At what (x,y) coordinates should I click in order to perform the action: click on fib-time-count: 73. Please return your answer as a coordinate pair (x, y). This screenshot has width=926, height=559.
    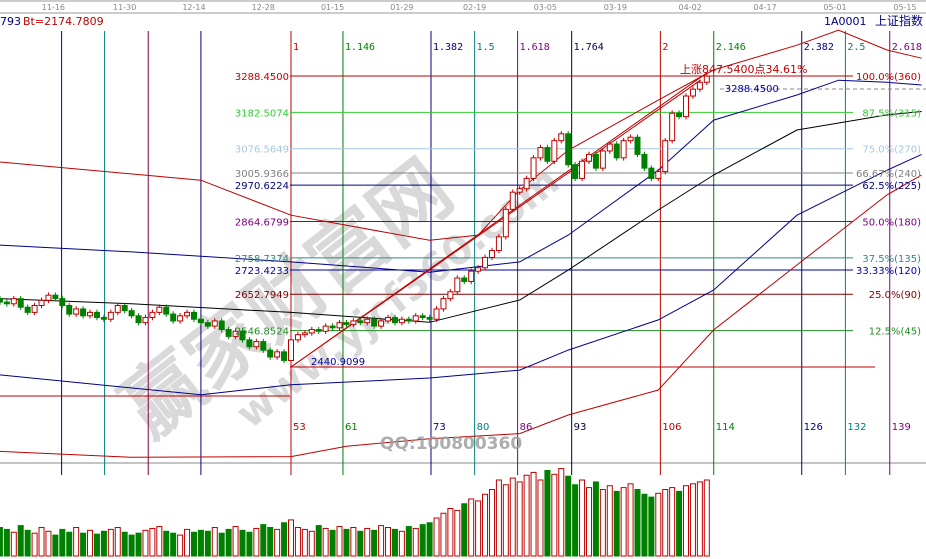
    Looking at the image, I should click on (439, 427).